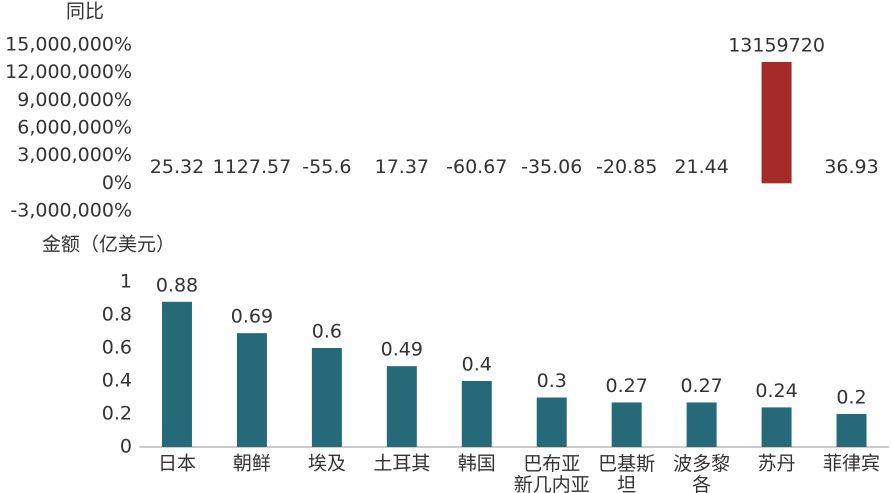 The height and width of the screenshot is (493, 891). What do you see at coordinates (777, 464) in the screenshot?
I see `x-tick-label: 苏丹` at bounding box center [777, 464].